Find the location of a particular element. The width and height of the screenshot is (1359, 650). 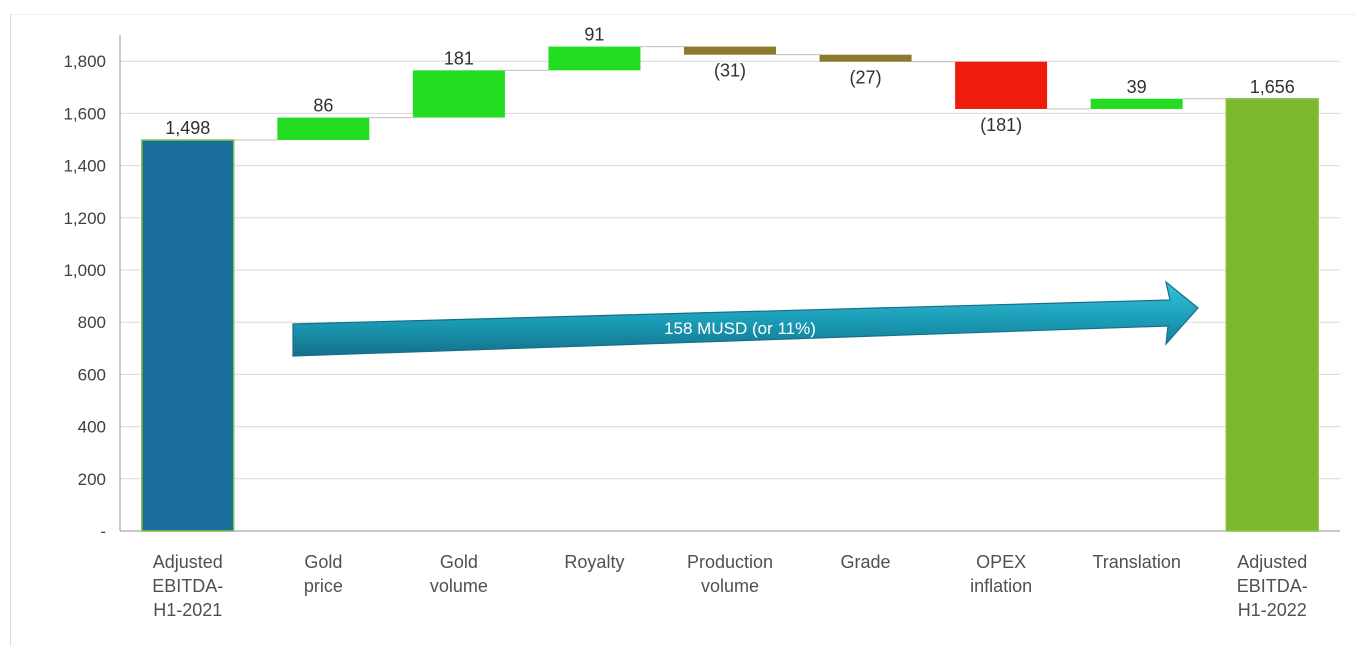

y-tick-label: 200 is located at coordinates (92, 479).